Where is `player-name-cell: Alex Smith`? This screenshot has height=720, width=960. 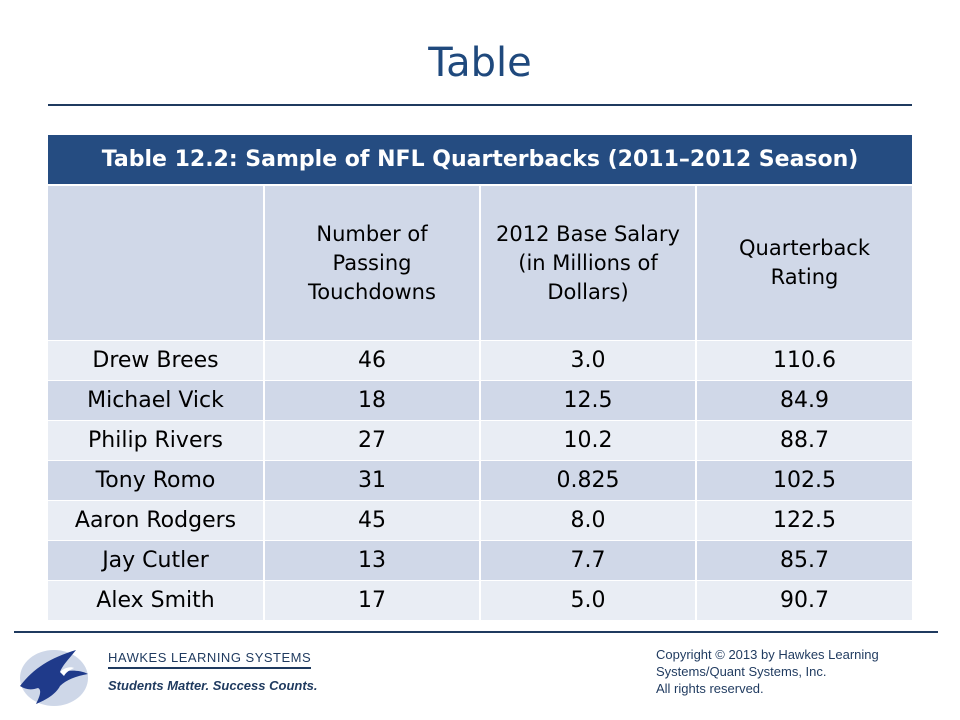
player-name-cell: Alex Smith is located at coordinates (156, 600).